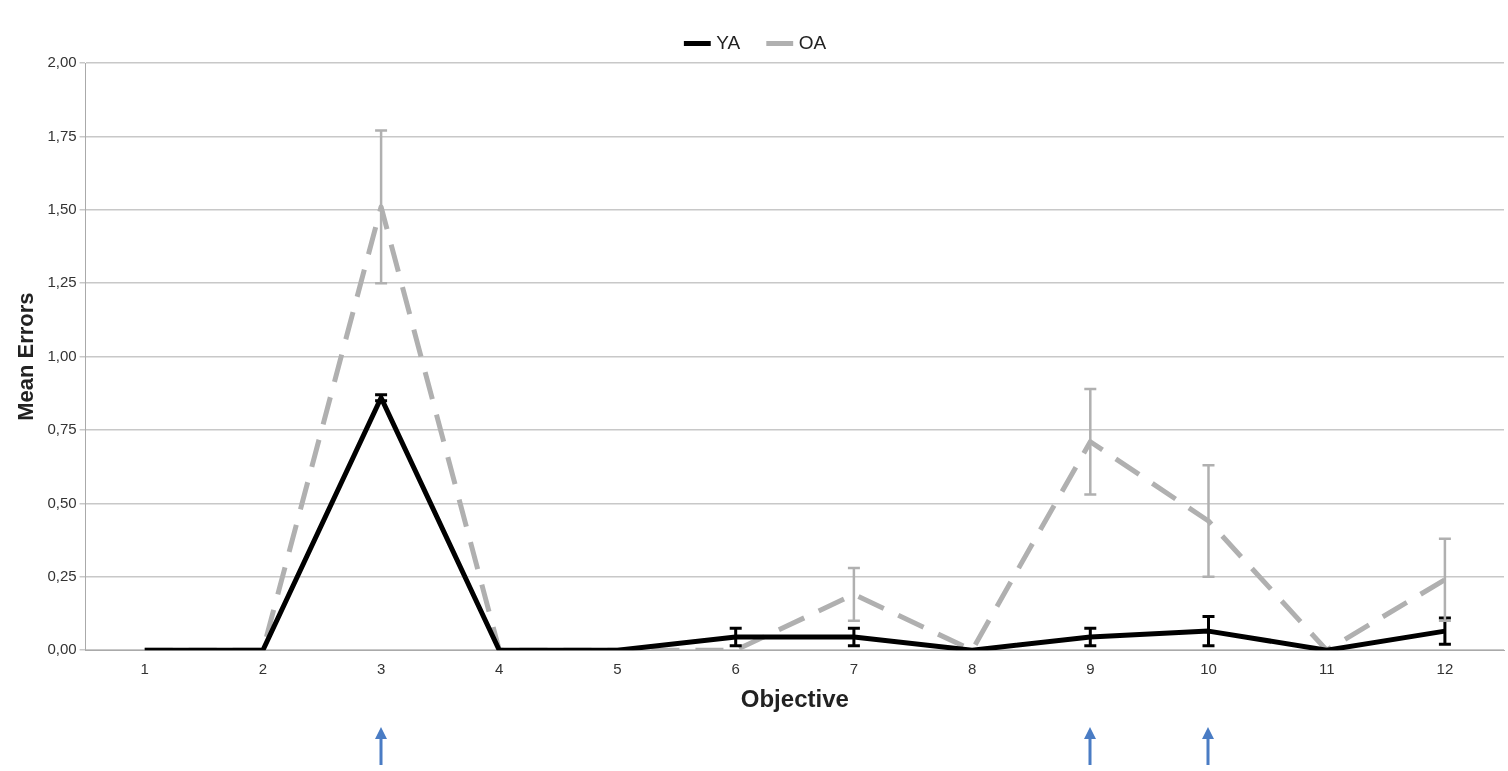 Image resolution: width=1508 pixels, height=771 pixels. What do you see at coordinates (728, 42) in the screenshot?
I see `legend-label: YA` at bounding box center [728, 42].